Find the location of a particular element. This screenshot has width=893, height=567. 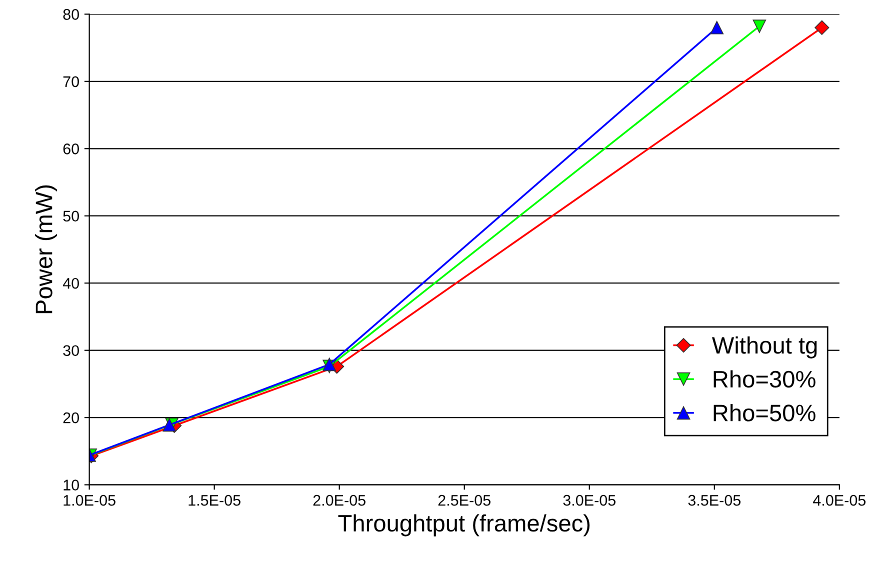

legend-label: Rho=30% is located at coordinates (765, 379).